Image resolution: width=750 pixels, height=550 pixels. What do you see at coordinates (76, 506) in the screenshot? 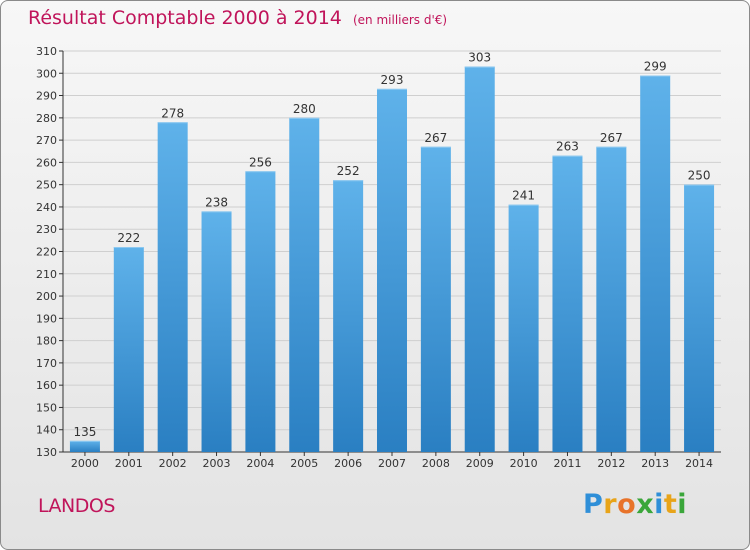
I see `commune-label: LANDOS` at bounding box center [76, 506].